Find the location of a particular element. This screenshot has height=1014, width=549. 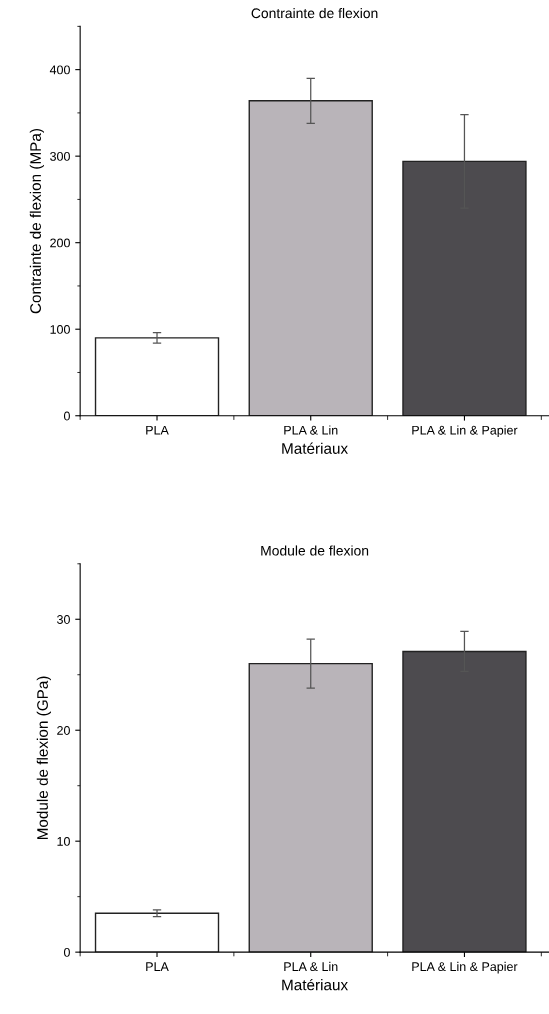

y-tick-label: 200 is located at coordinates (60, 243).